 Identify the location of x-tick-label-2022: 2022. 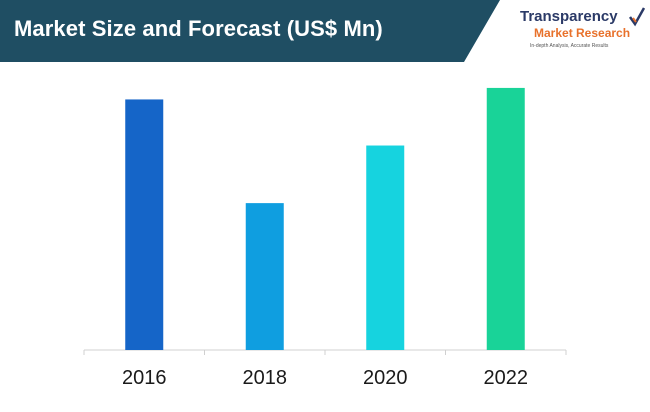
(506, 378).